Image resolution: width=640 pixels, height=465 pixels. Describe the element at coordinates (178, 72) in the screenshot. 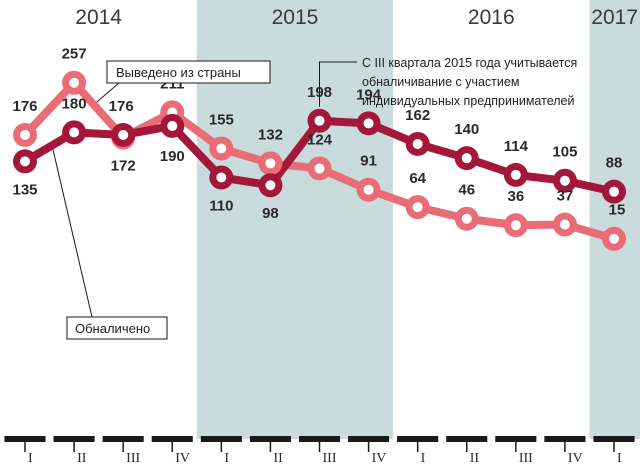

I see `legend-exported-label: Выведено из страны` at that location.